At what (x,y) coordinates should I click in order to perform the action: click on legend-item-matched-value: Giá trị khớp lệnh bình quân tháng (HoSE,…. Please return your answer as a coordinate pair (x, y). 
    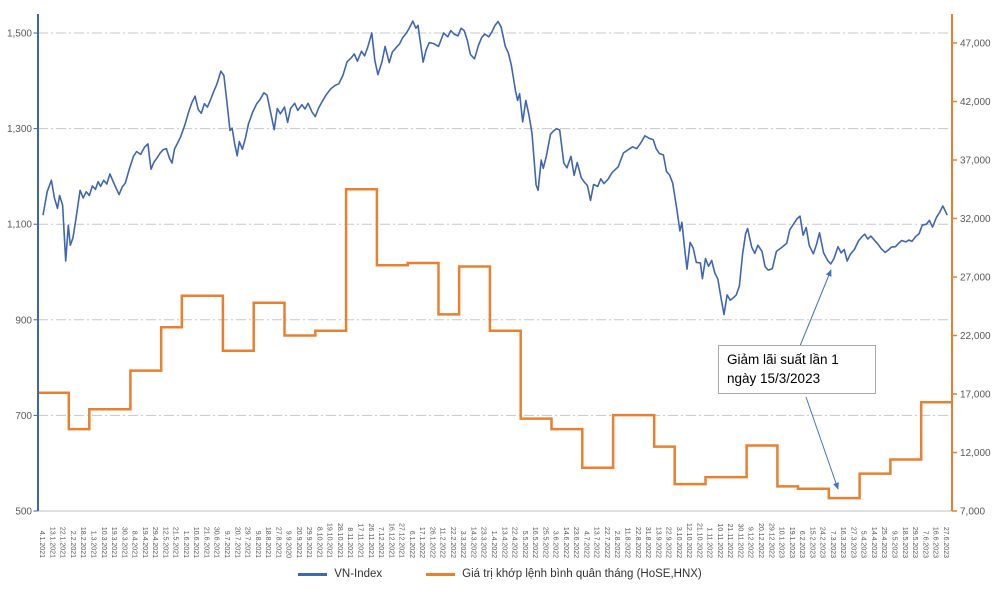
    Looking at the image, I should click on (564, 574).